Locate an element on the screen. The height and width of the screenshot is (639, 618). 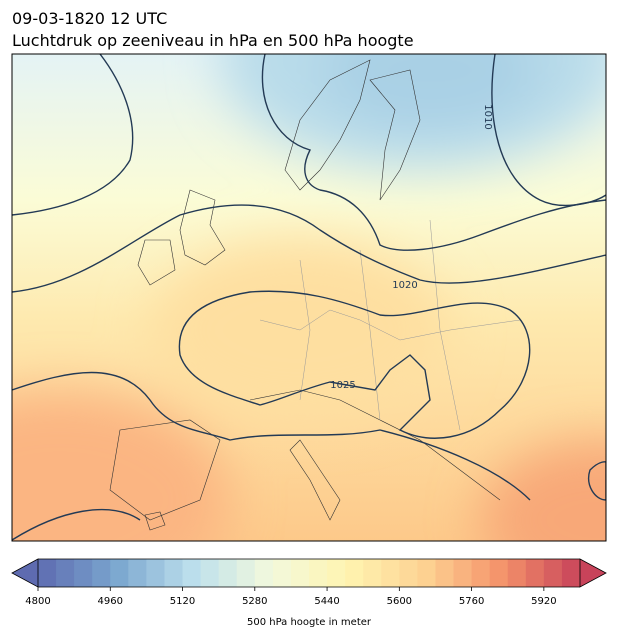
colorbar-tick-label: 5440 is located at coordinates (326, 601).